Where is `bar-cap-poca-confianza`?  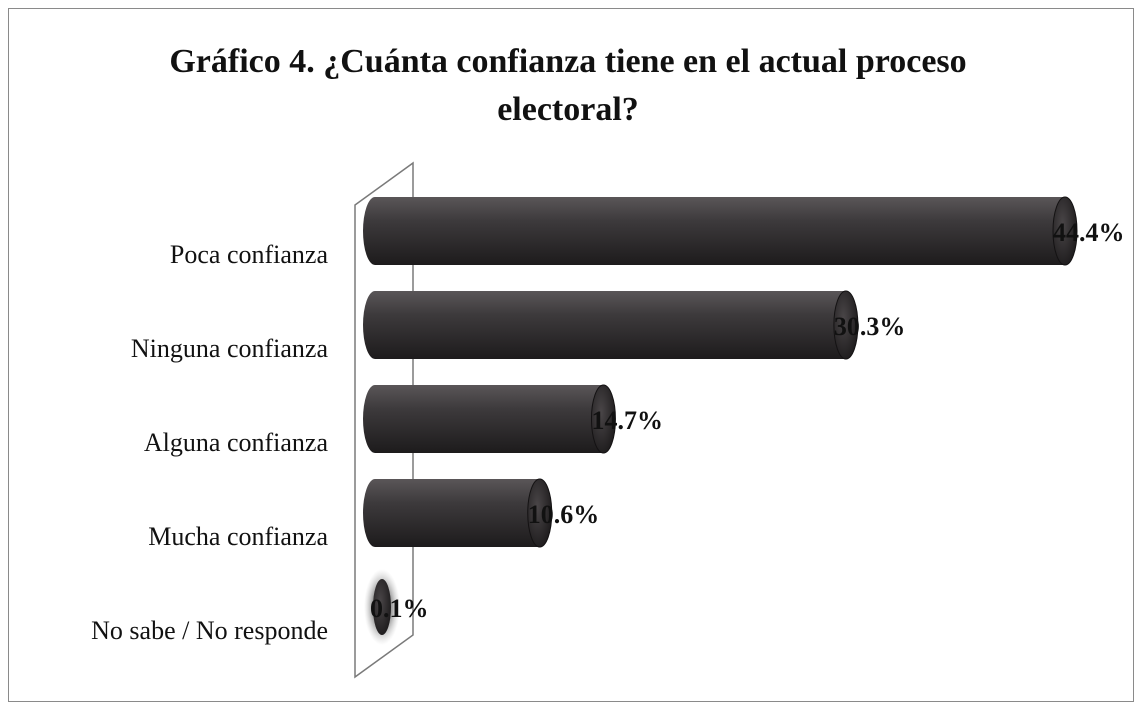
bar-cap-poca-confianza is located at coordinates (1065, 231).